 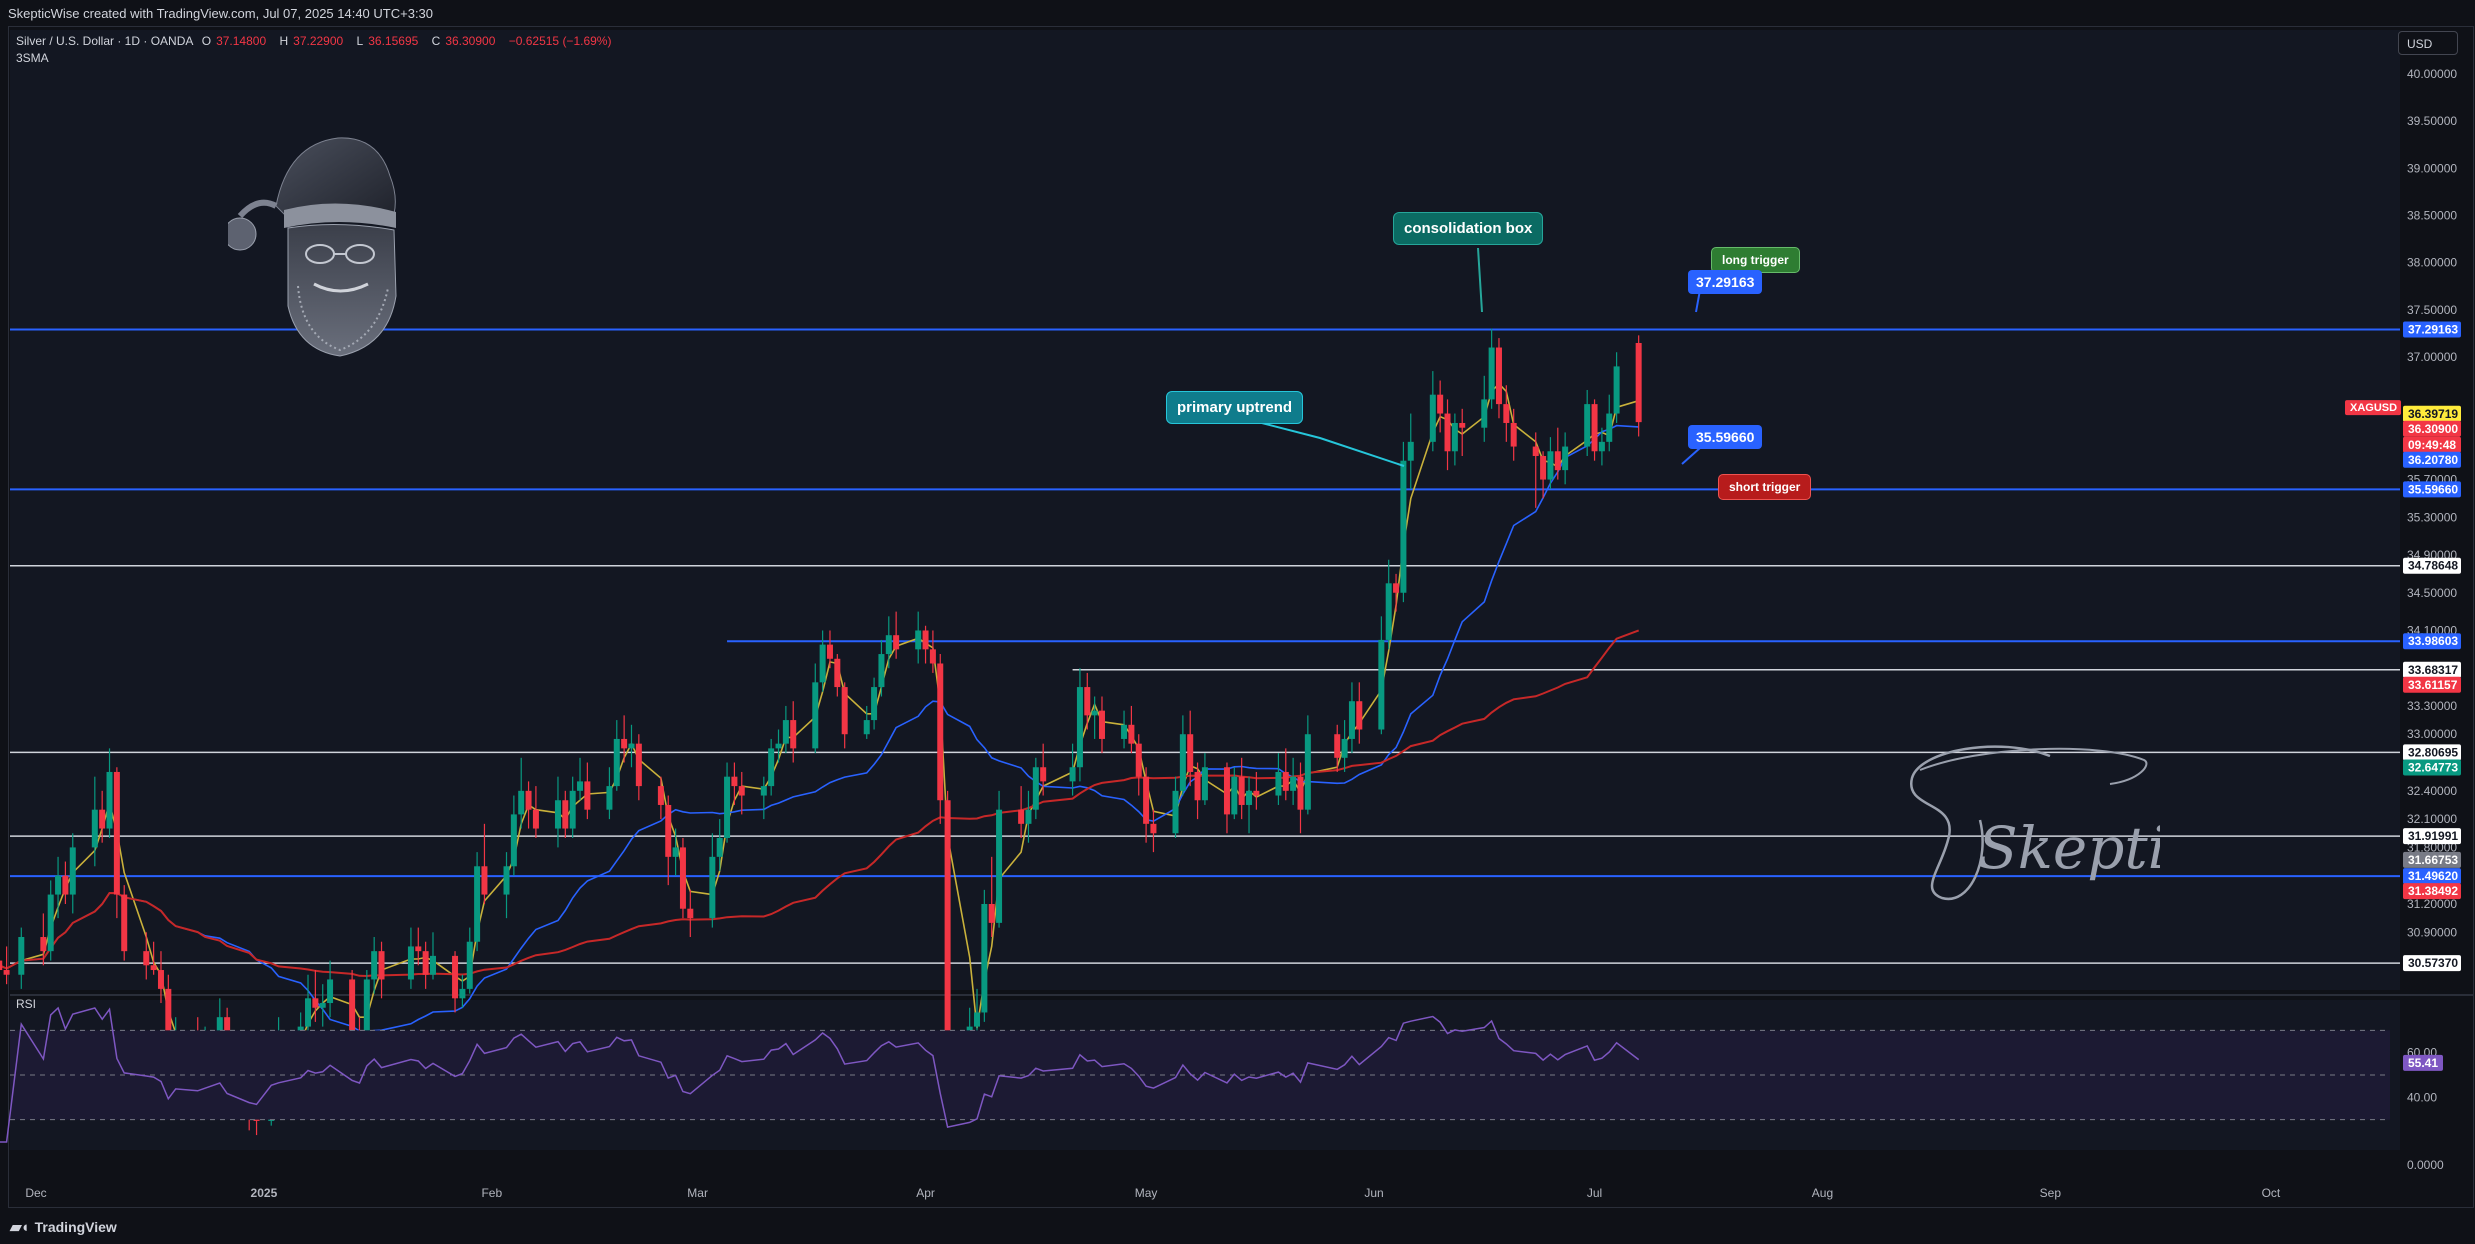 I want to click on legend-high-label: H, so click(x=284, y=41).